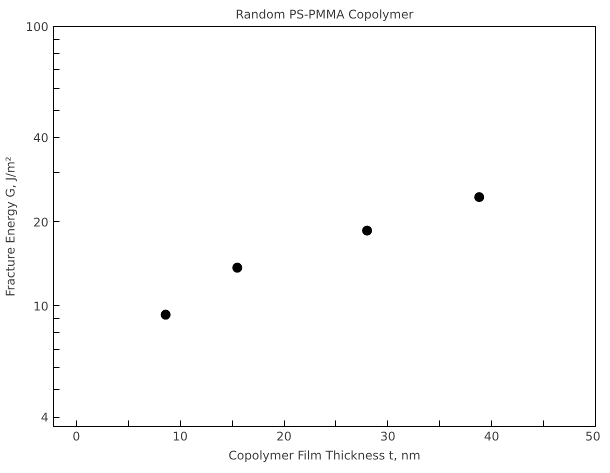 The width and height of the screenshot is (610, 473). I want to click on y-tick-label: 10, so click(41, 306).